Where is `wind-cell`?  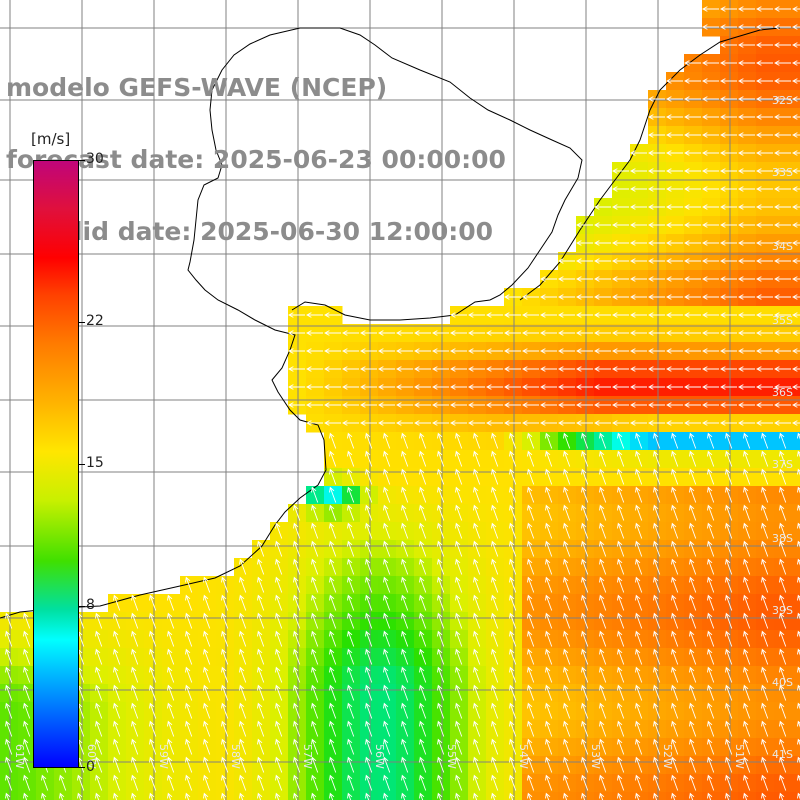
wind-cell is located at coordinates (796, 621).